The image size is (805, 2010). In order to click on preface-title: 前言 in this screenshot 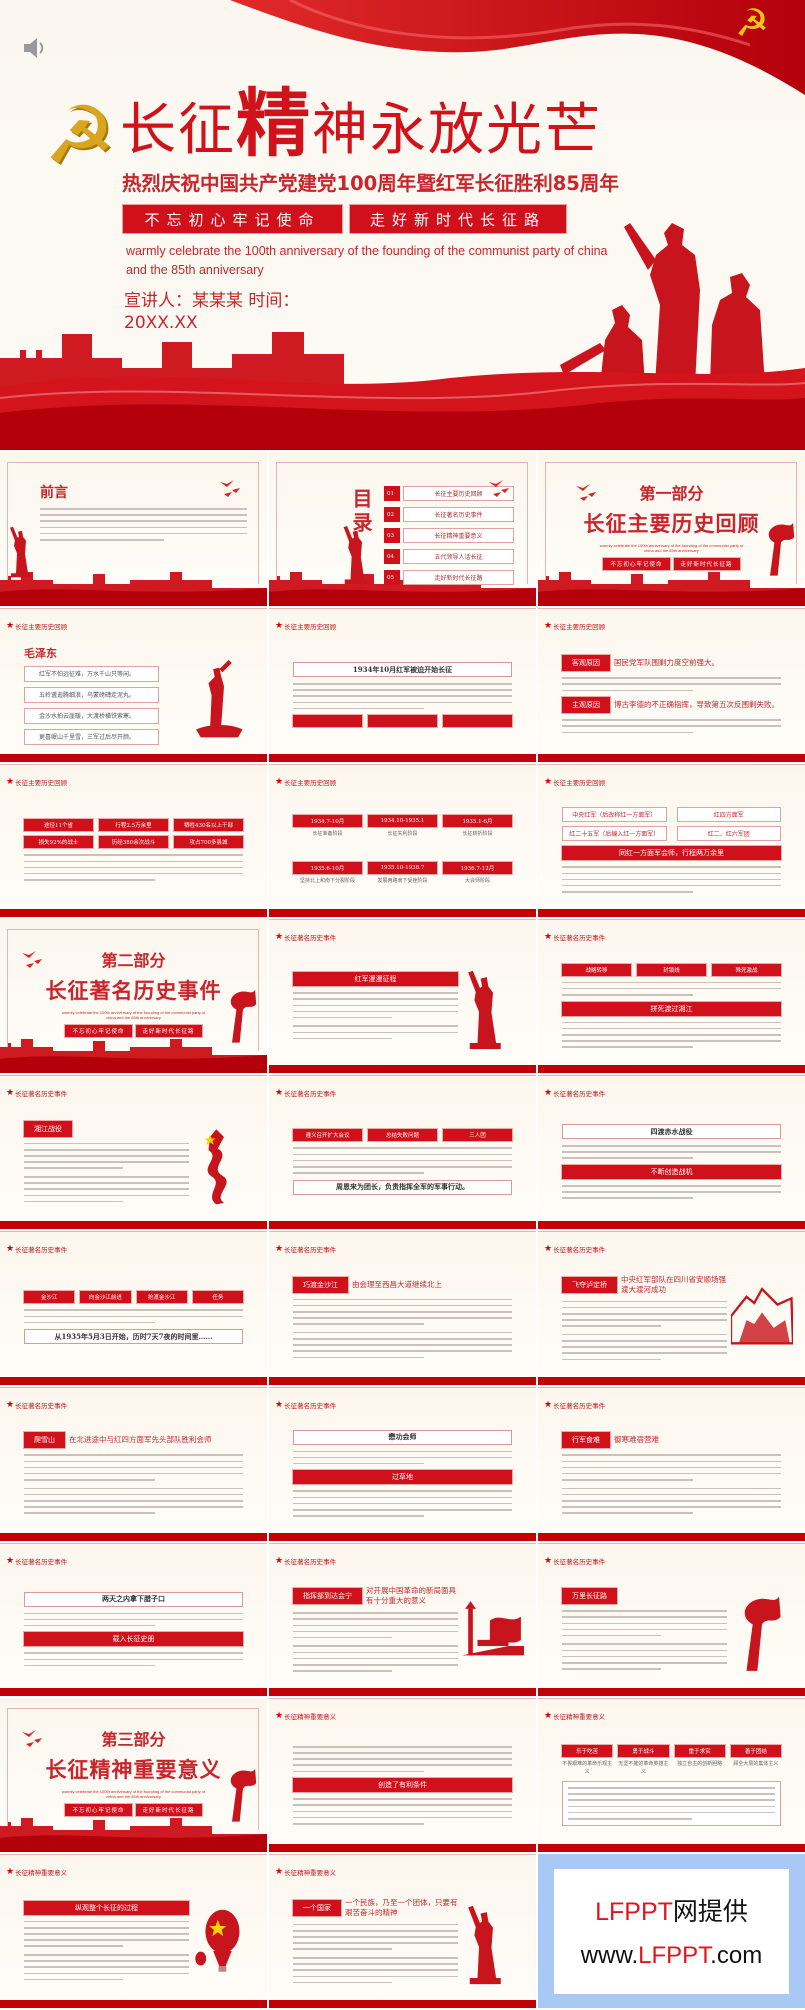, I will do `click(54, 493)`.